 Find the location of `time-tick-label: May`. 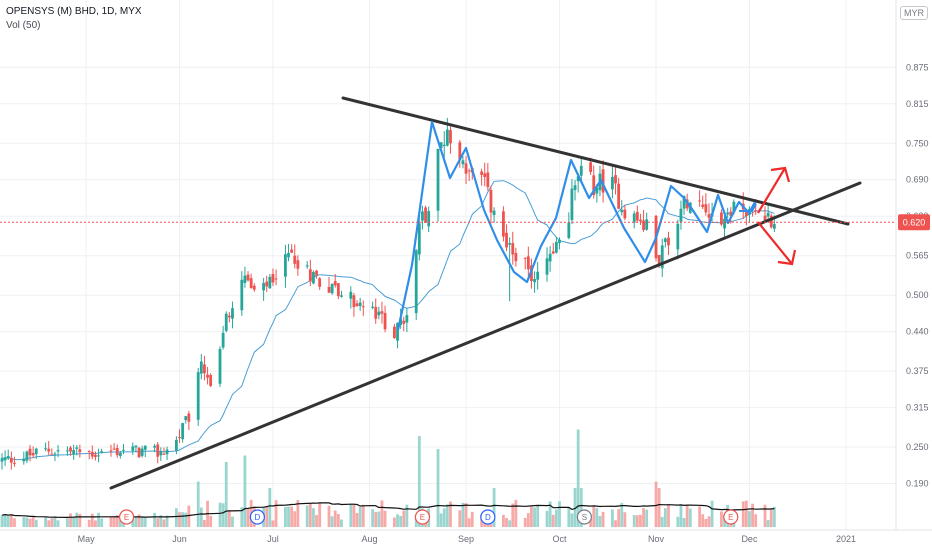

time-tick-label: May is located at coordinates (87, 539).